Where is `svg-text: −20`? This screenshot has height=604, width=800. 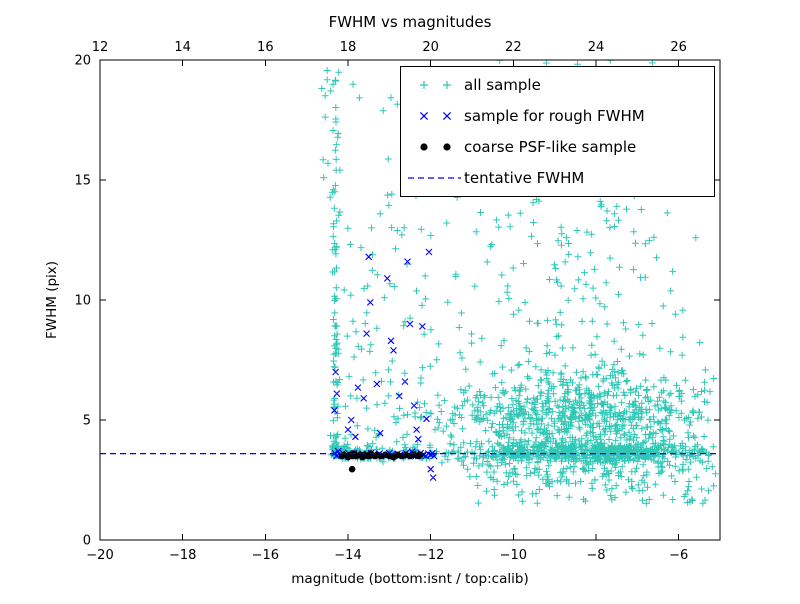
svg-text: −20 is located at coordinates (99, 555).